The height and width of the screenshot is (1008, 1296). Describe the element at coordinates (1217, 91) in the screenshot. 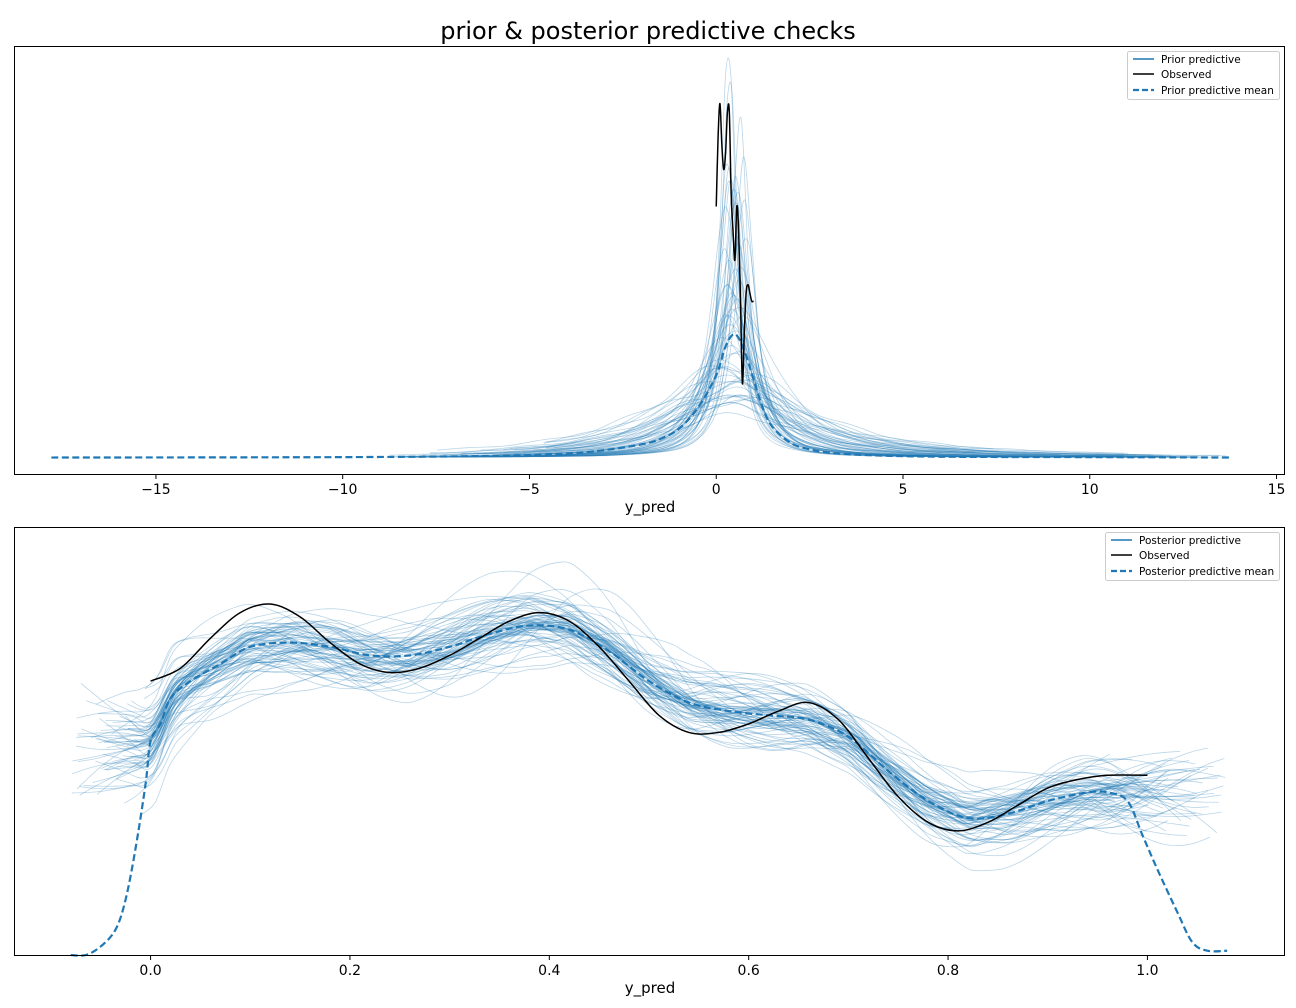

I see `legend-label-prior-mean: Prior predictive mean` at that location.